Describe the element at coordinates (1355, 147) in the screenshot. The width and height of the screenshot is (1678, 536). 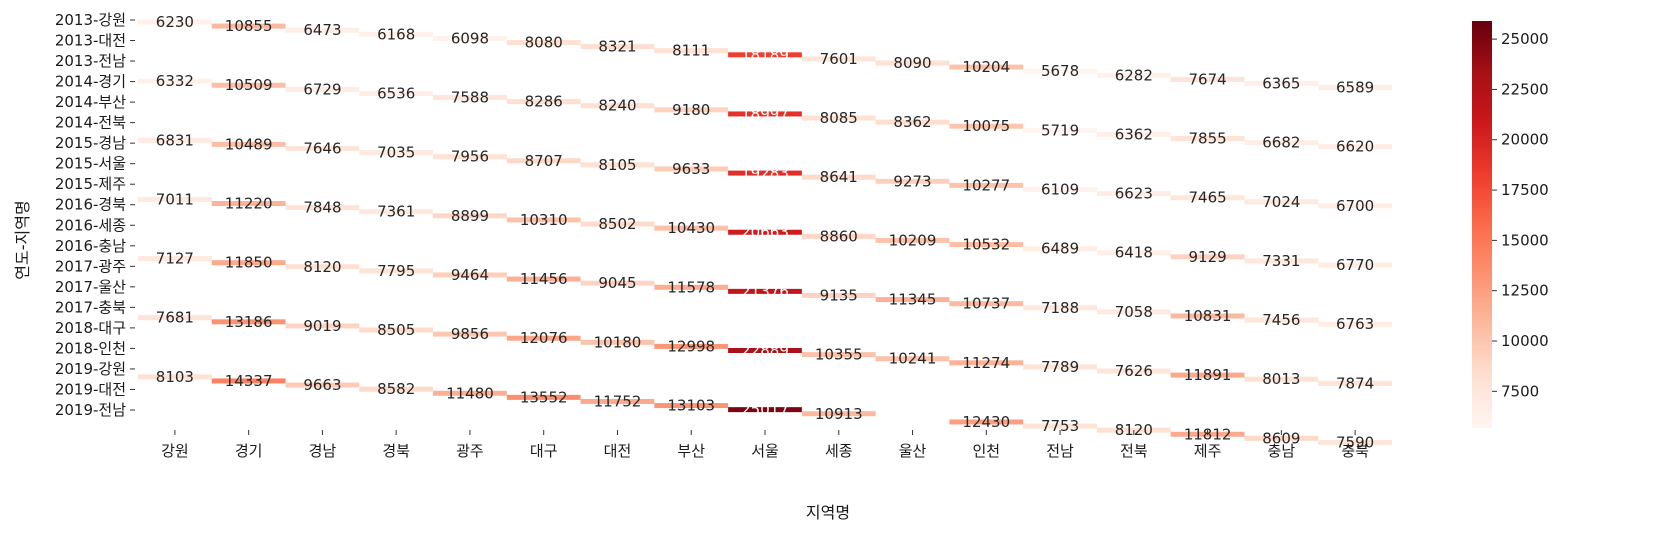
I see `cell-value-label: 6620` at that location.